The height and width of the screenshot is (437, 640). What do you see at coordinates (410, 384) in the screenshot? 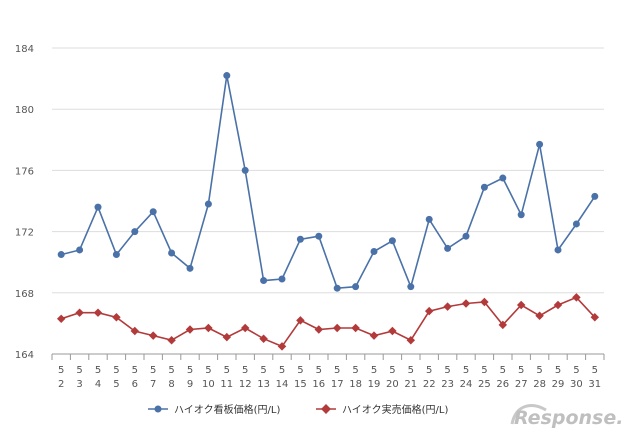
I see `x-tick-day: 21` at bounding box center [410, 384].